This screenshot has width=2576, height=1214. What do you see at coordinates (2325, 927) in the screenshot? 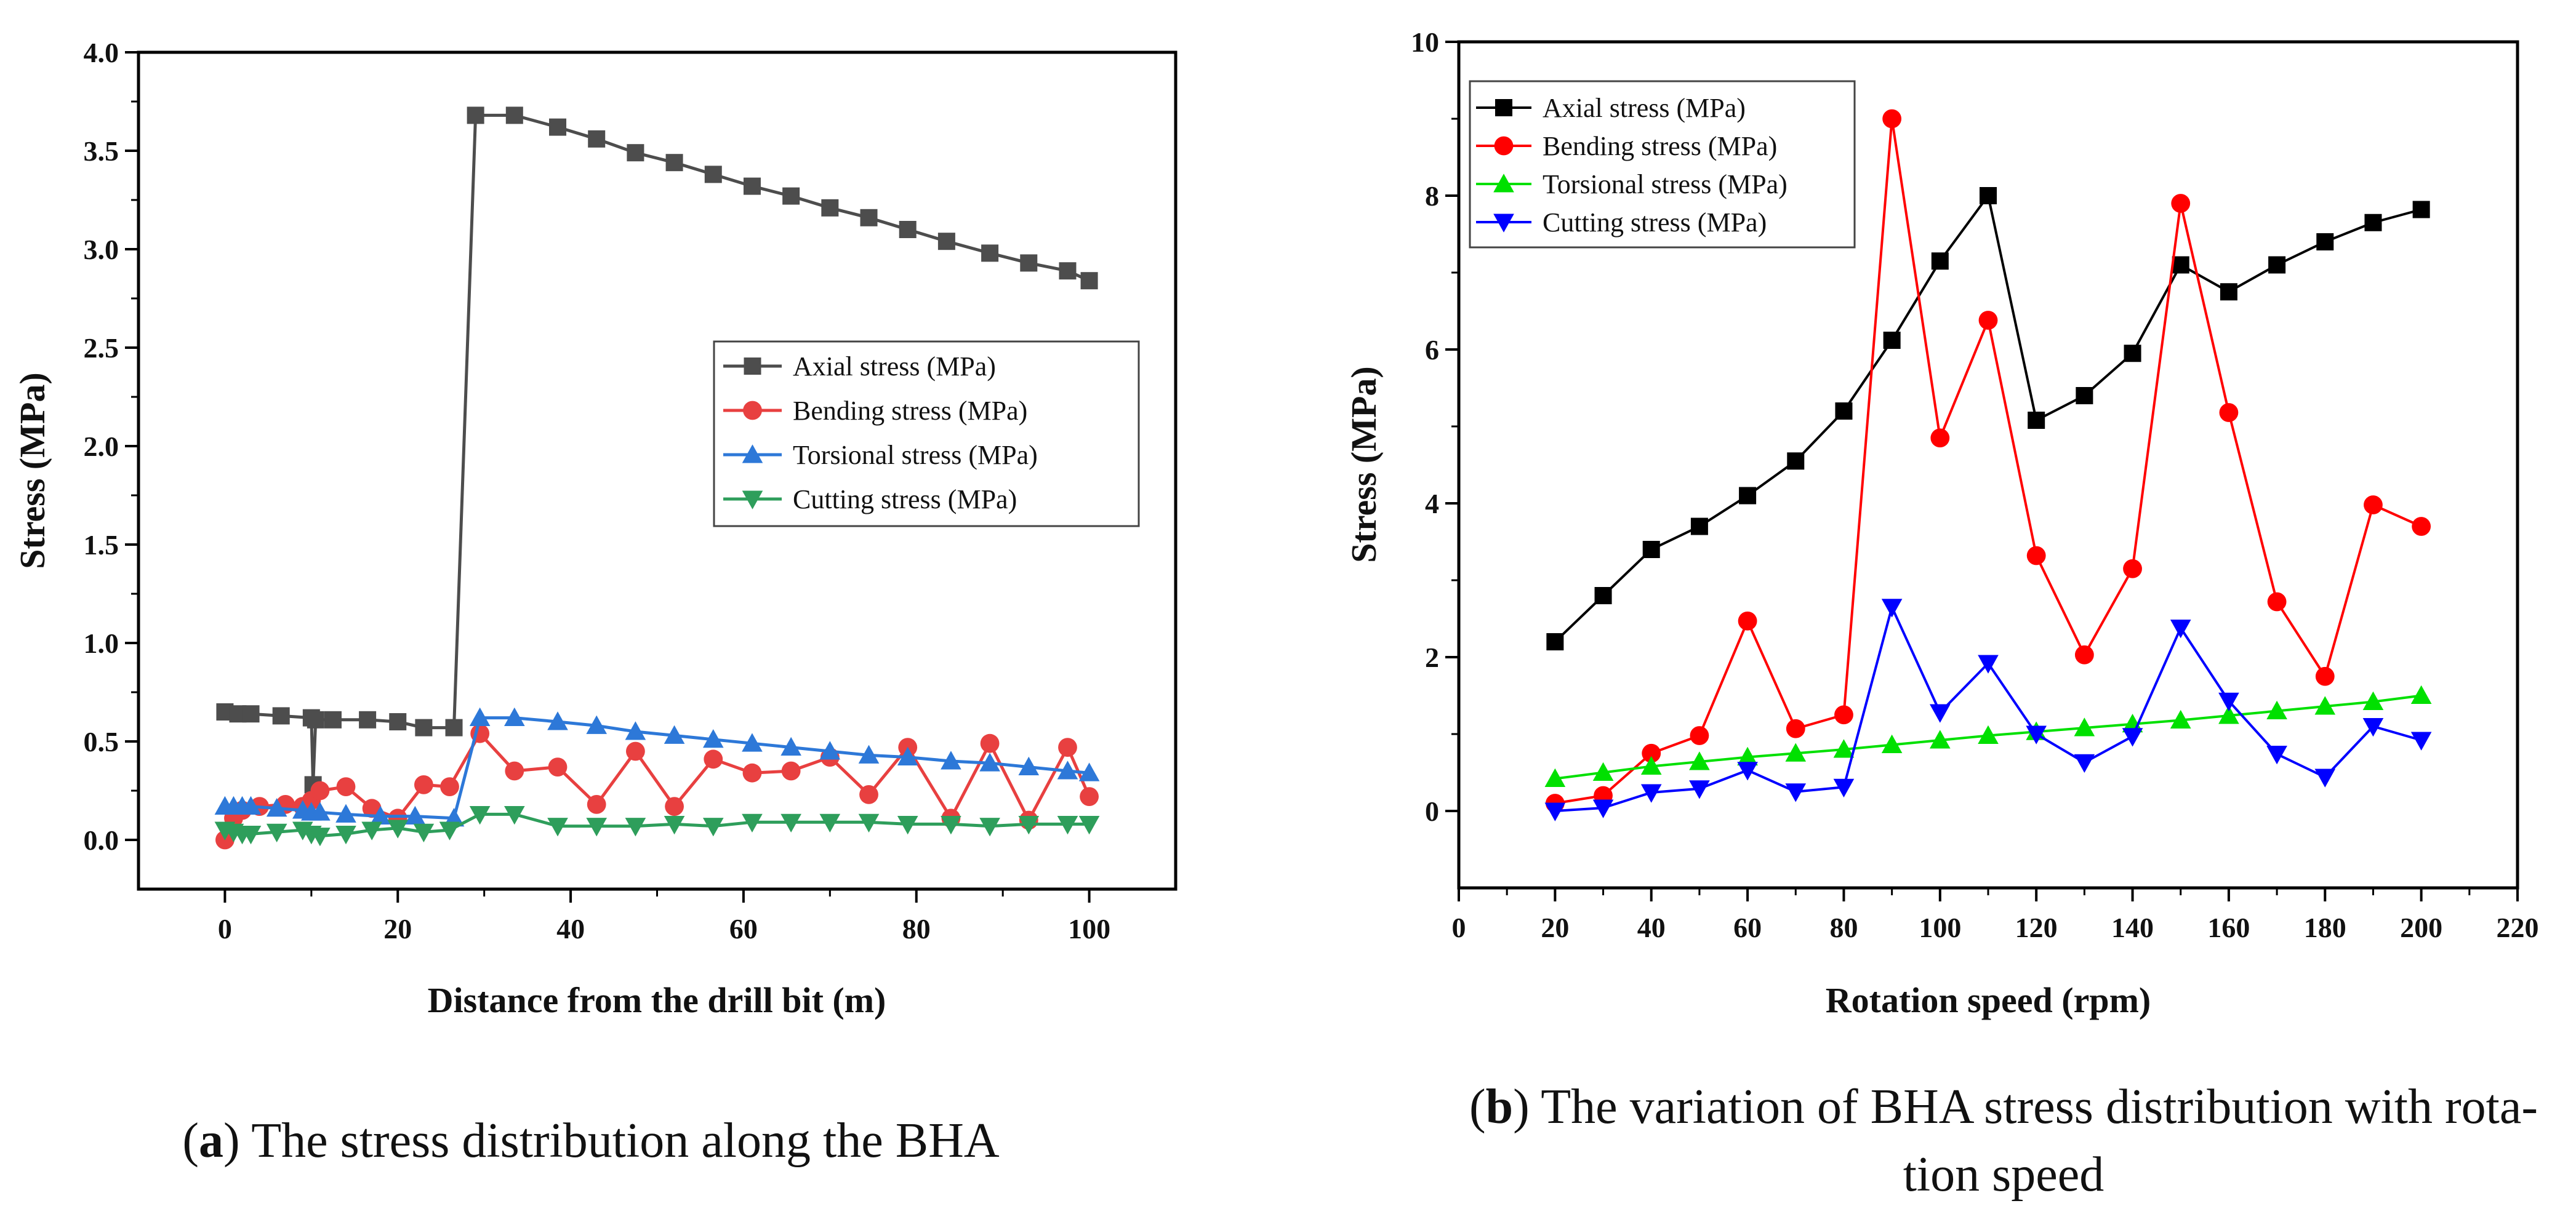
I see `panel-b-x-tick-label-9: 180` at bounding box center [2325, 927].